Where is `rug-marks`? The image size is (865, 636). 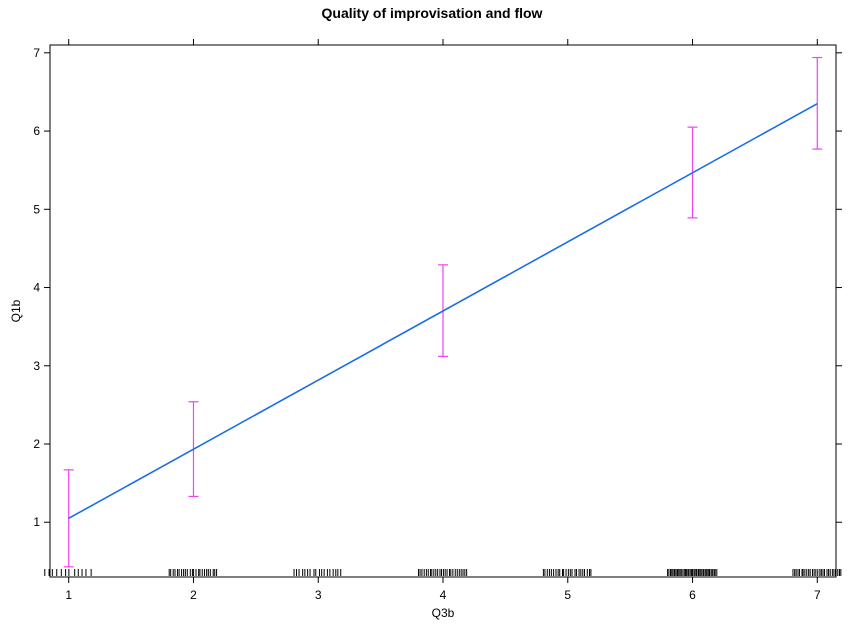
rug-marks is located at coordinates (443, 572).